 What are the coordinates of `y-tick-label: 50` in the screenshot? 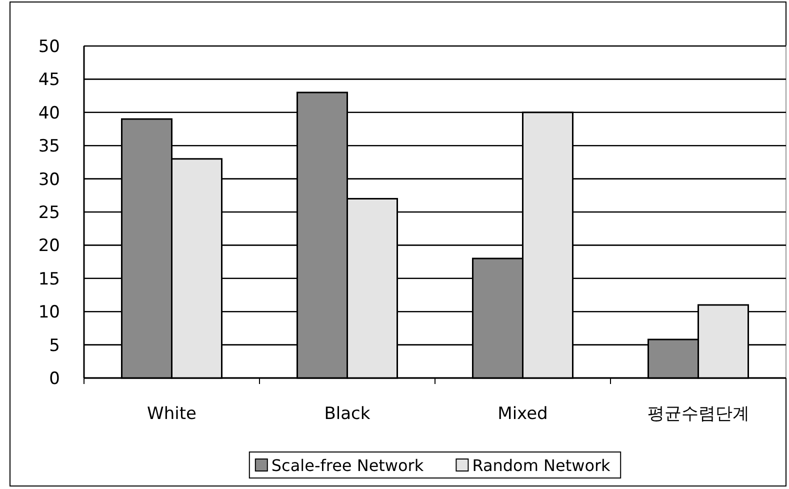 It's located at (49, 47).